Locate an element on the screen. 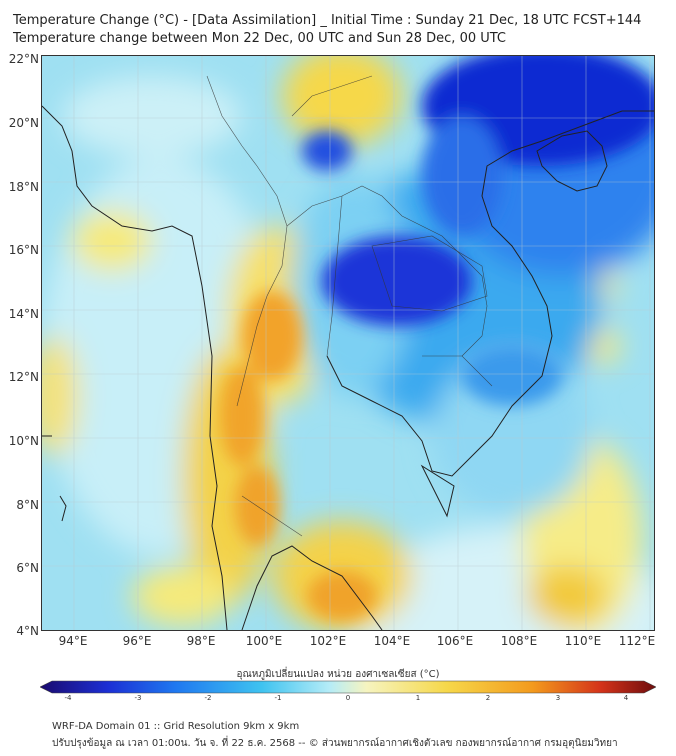 Image resolution: width=676 pixels, height=756 pixels. colorbar-tick: -1 is located at coordinates (278, 698).